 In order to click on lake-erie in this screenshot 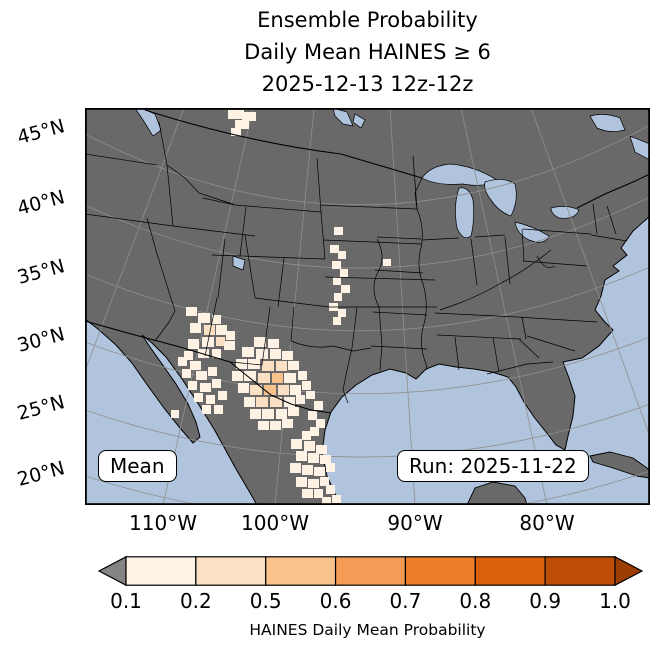, I will do `click(532, 232)`.